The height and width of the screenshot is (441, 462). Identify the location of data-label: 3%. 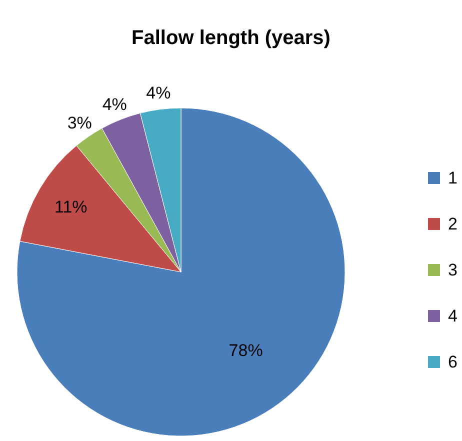
(79, 122).